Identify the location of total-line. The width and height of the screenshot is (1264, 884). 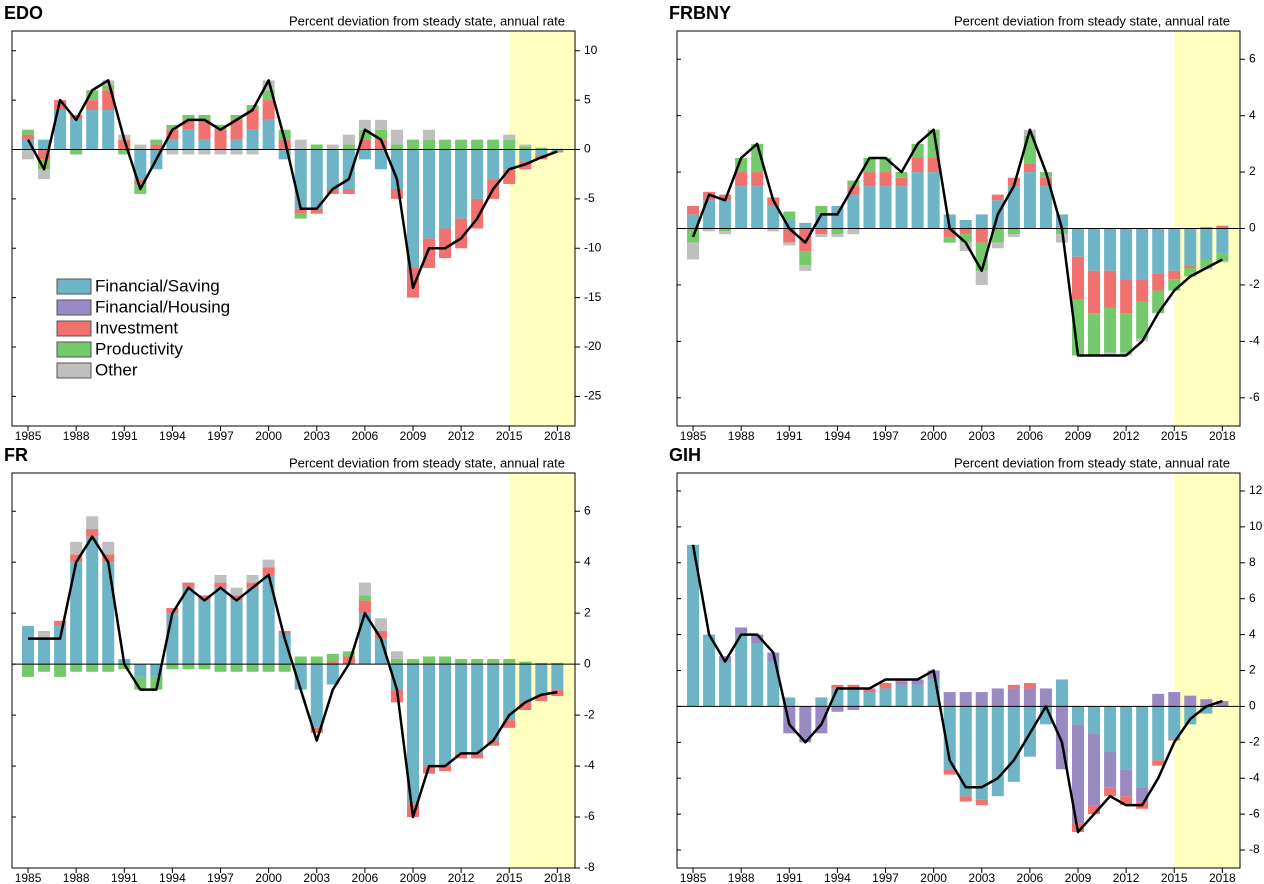
(292, 184).